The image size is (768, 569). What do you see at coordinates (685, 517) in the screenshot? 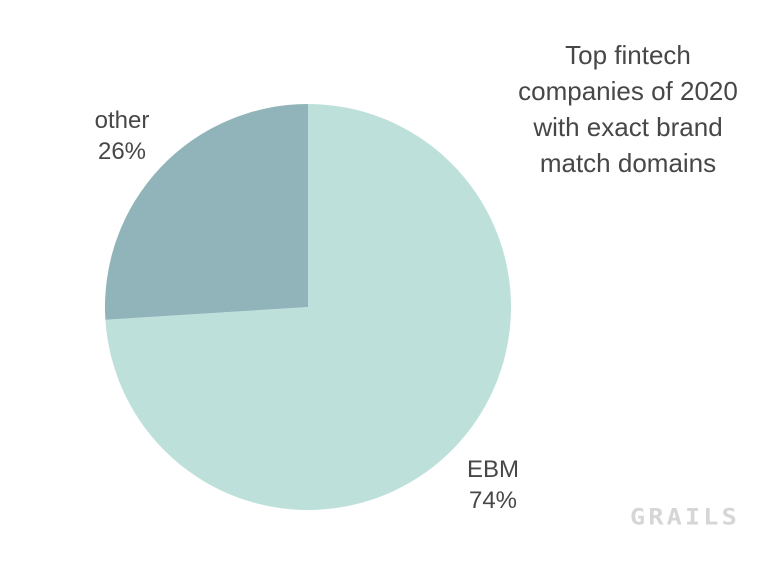
I see `grails-logo: GRAILS` at bounding box center [685, 517].